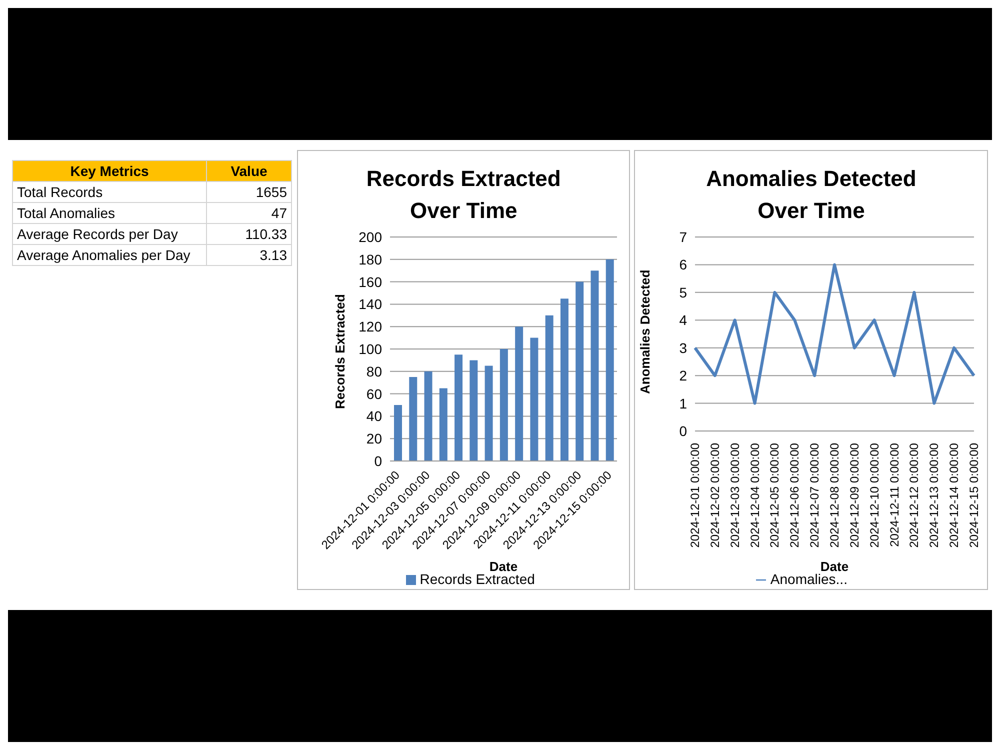  I want to click on text: Average Anomalies per Day, so click(109, 255).